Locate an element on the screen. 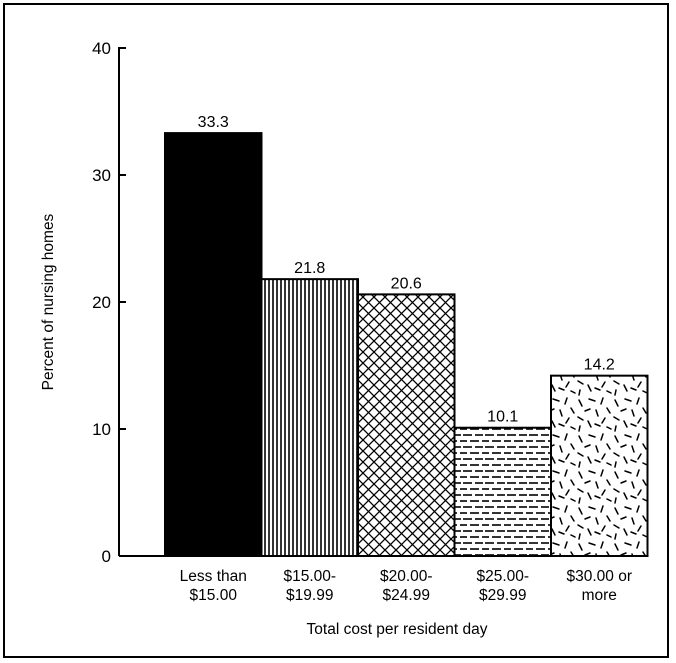 The height and width of the screenshot is (663, 676). y-tick-label: 0 is located at coordinates (106, 556).